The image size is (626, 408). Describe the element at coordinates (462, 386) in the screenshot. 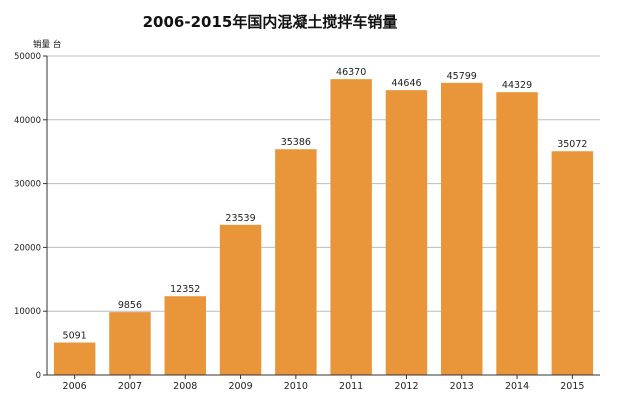

I see `x-tick-label-2013: 2013` at that location.